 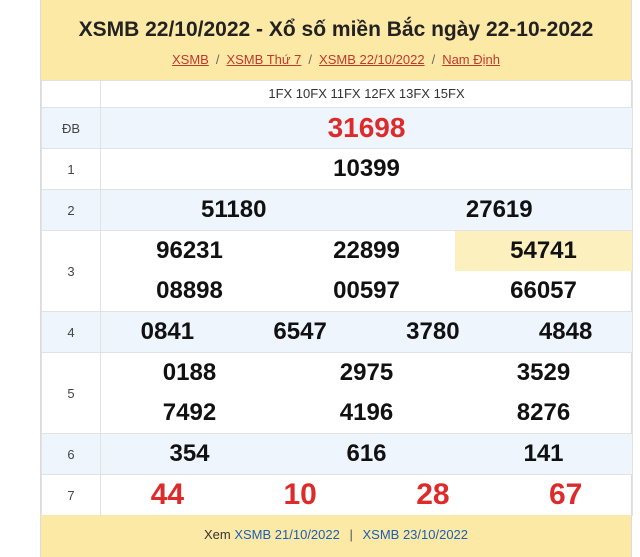 What do you see at coordinates (337, 495) in the screenshot?
I see `prize-row-7: 7 44 10 28 67` at bounding box center [337, 495].